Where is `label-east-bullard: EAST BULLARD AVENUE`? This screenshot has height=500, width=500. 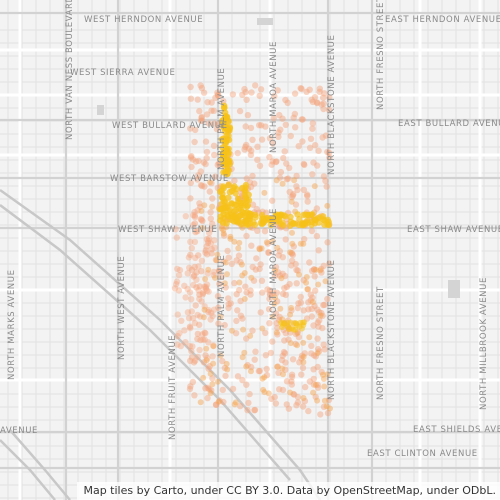 label-east-bullard: EAST BULLARD AVENUE is located at coordinates (449, 124).